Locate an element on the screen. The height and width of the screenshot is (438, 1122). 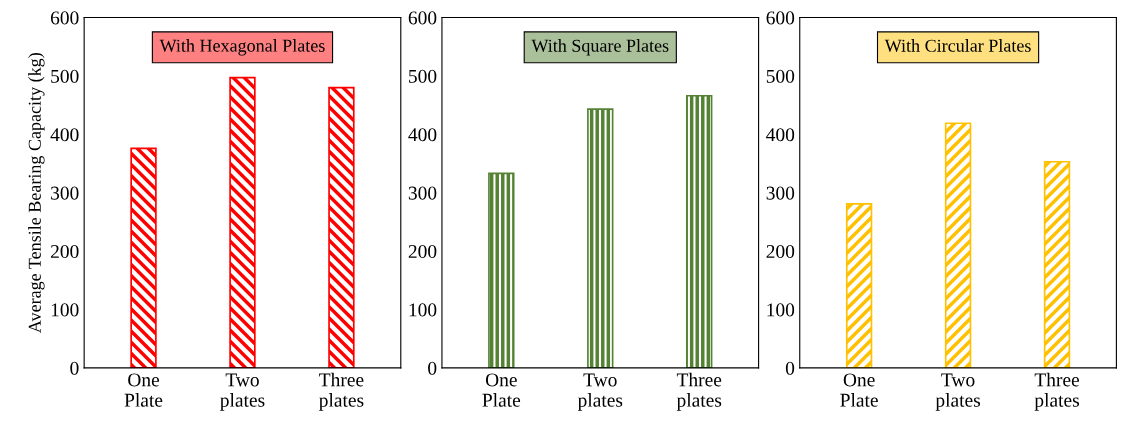
text: With Hexagonal Plates is located at coordinates (242, 47).